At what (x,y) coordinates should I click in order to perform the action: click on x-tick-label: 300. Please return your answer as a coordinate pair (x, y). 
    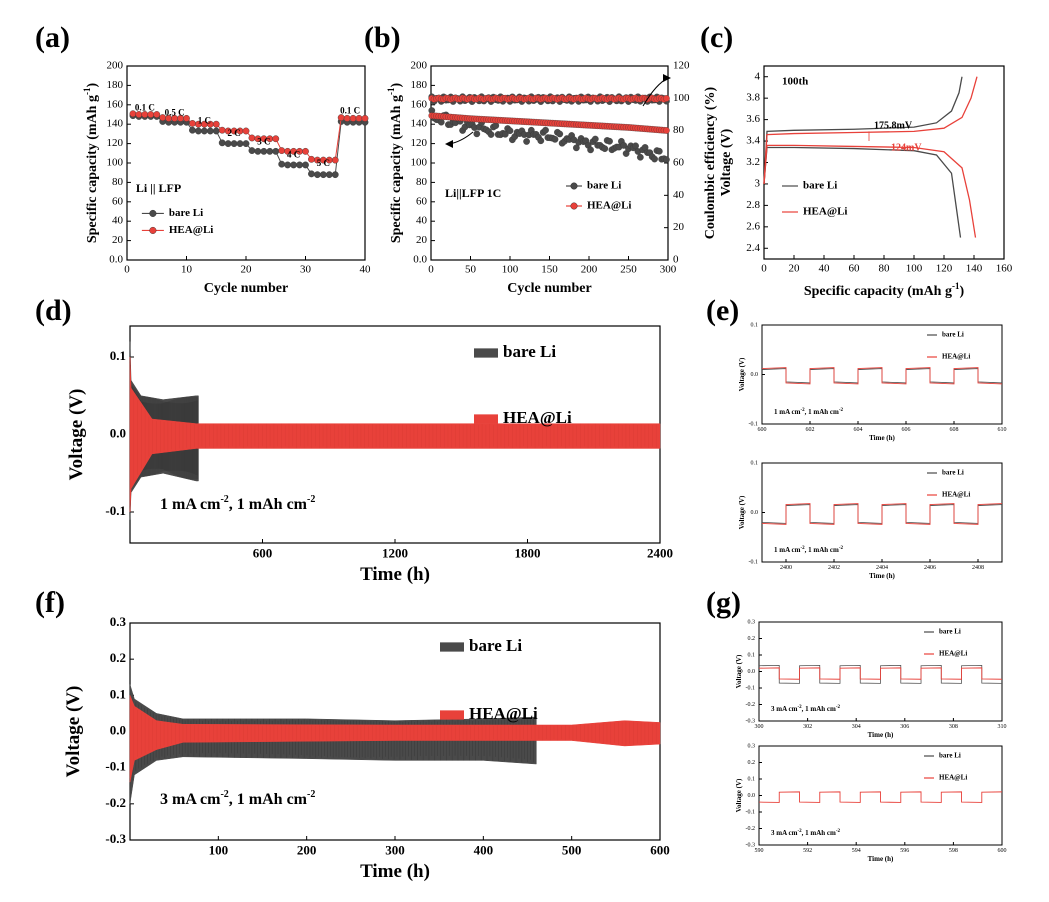
    Looking at the image, I should click on (395, 850).